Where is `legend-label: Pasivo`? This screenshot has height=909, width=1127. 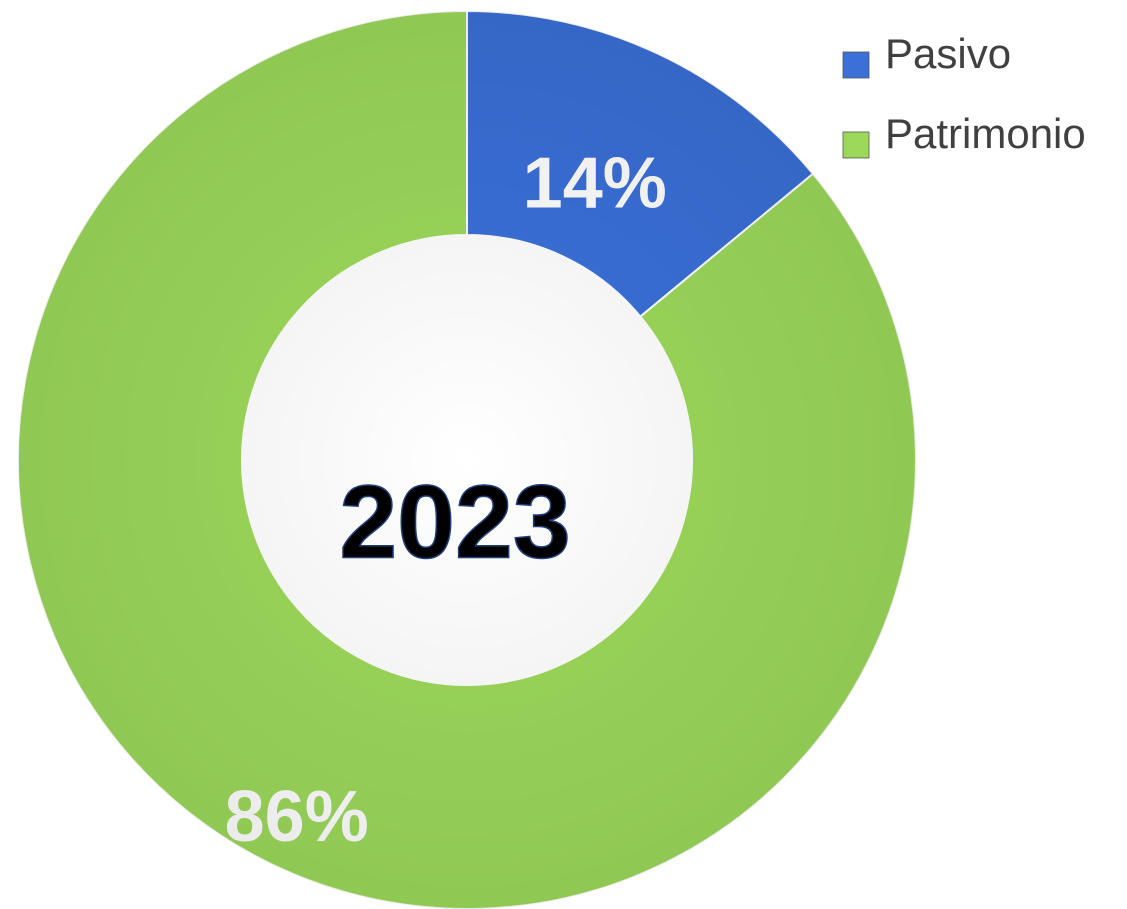 legend-label: Pasivo is located at coordinates (948, 53).